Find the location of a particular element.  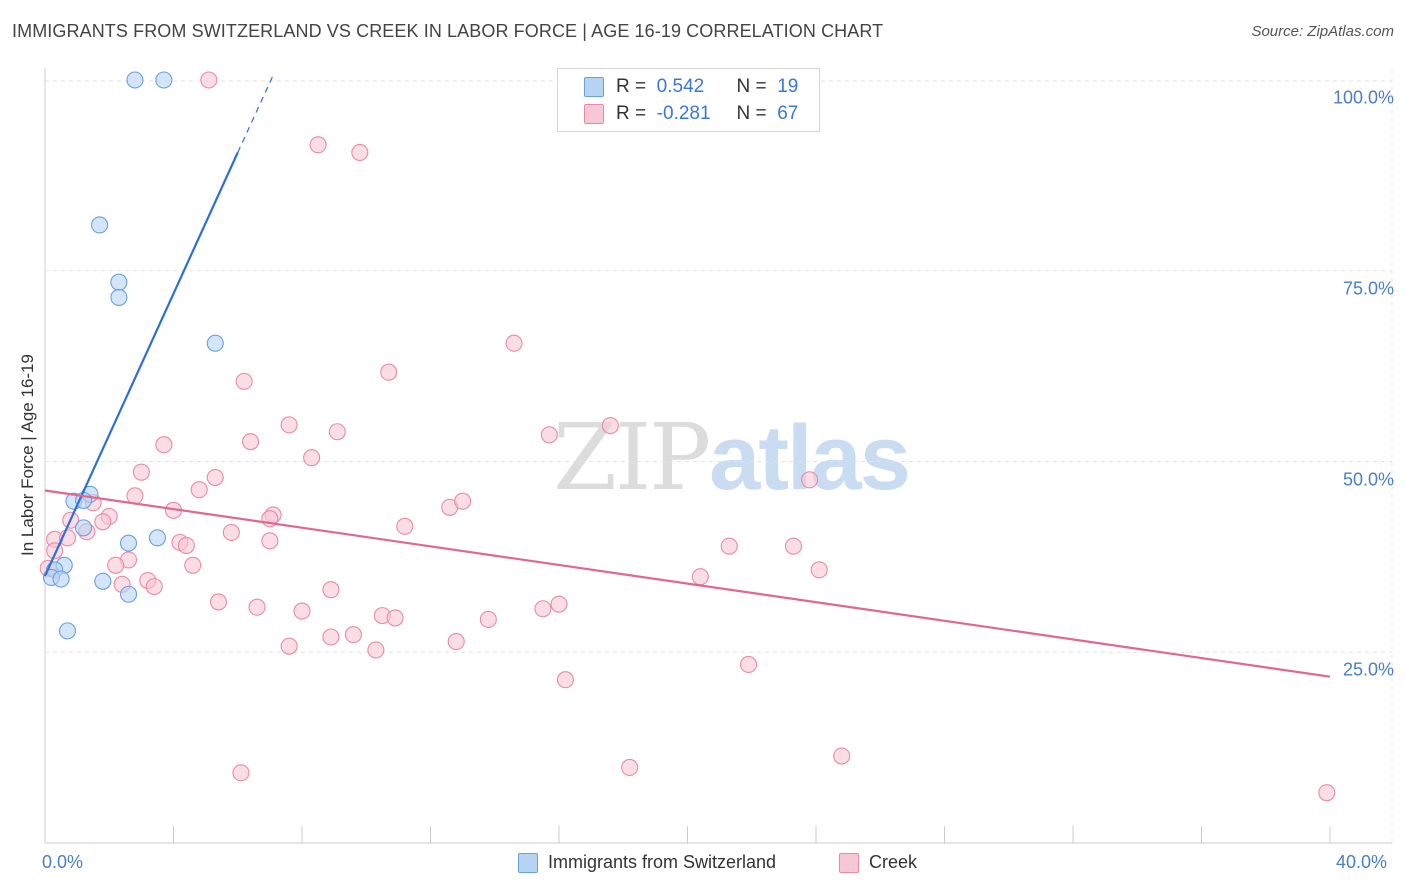

watermark: ZIPatlas is located at coordinates (732, 457).